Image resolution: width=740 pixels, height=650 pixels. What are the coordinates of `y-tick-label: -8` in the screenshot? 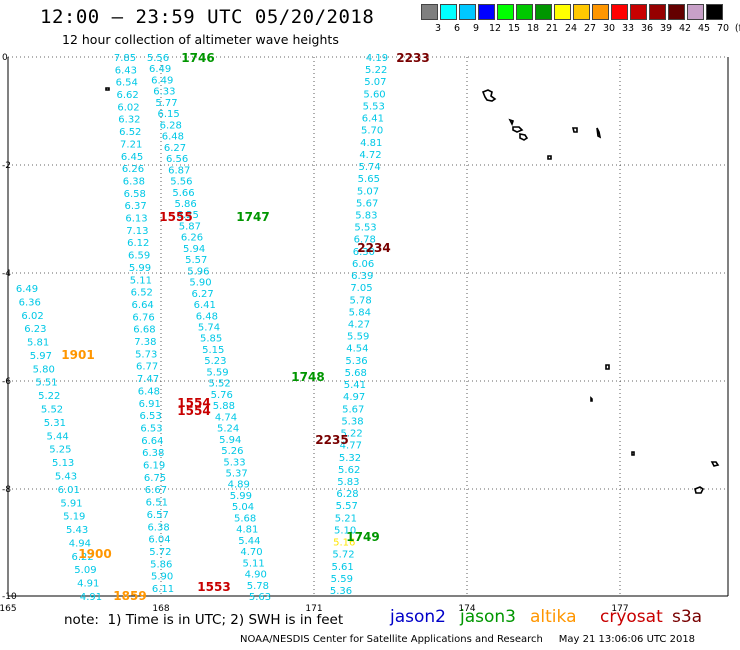 It's located at (6, 490).